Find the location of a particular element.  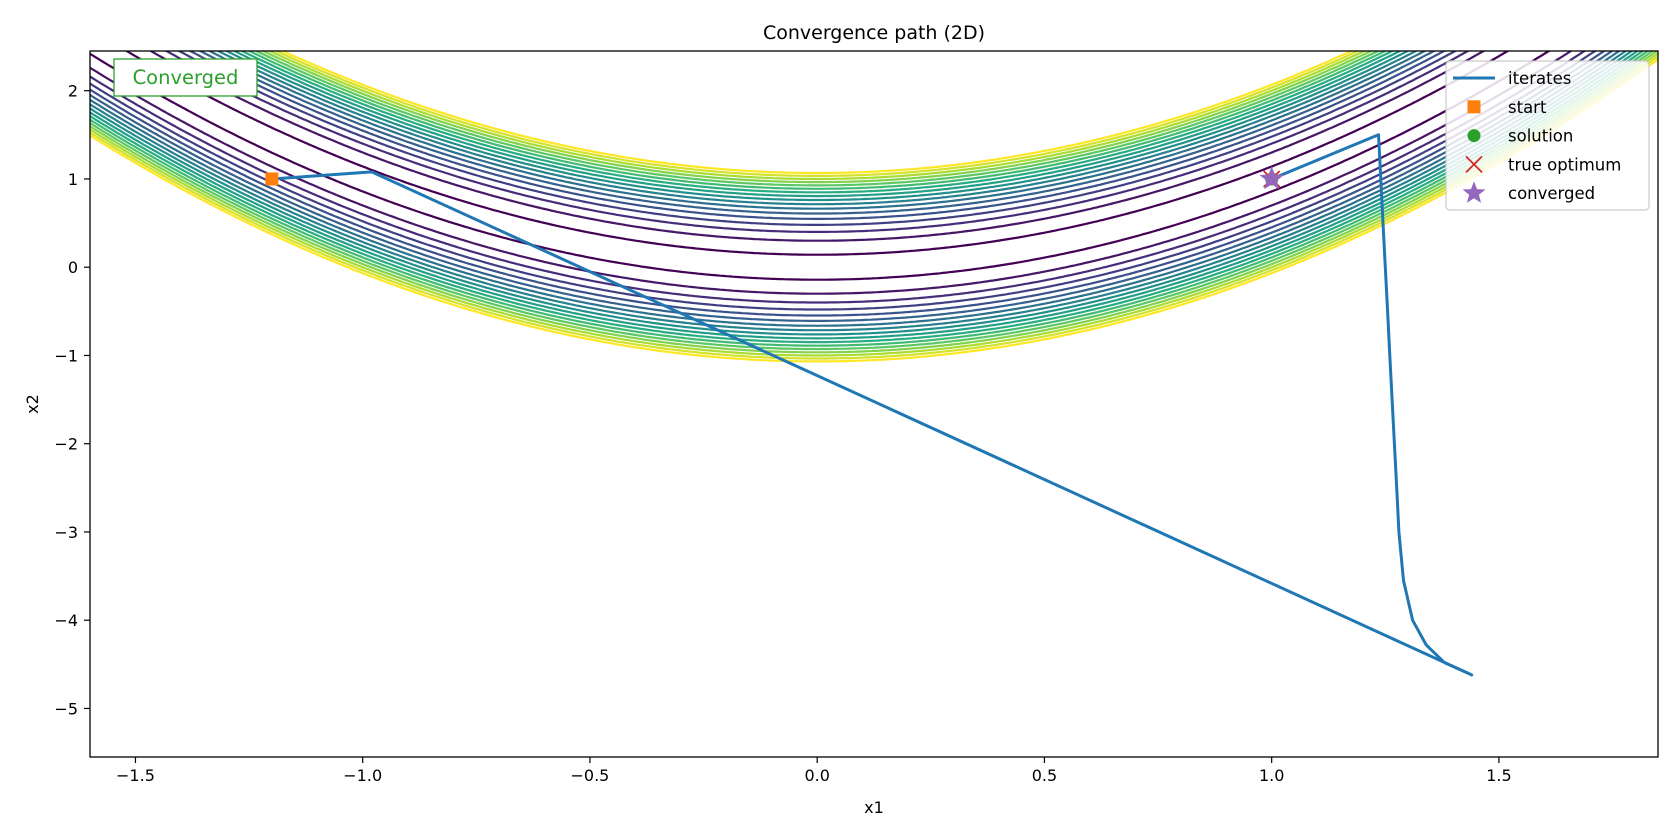

status-box: Converged is located at coordinates (185, 77).